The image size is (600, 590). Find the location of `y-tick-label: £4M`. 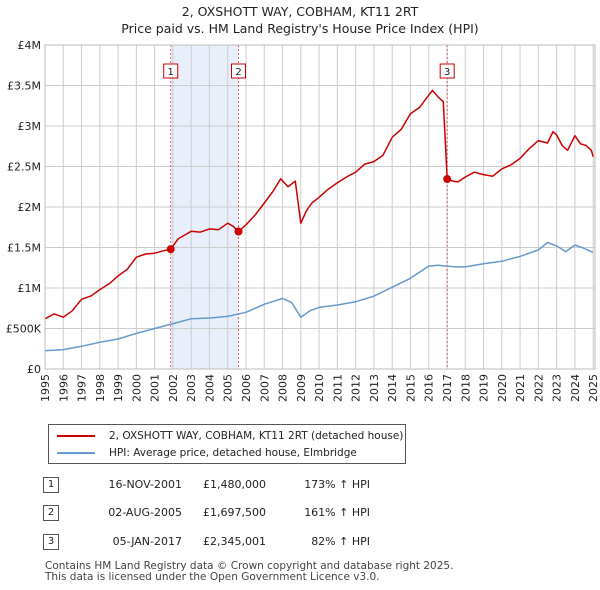

y-tick-label: £4M is located at coordinates (30, 45).